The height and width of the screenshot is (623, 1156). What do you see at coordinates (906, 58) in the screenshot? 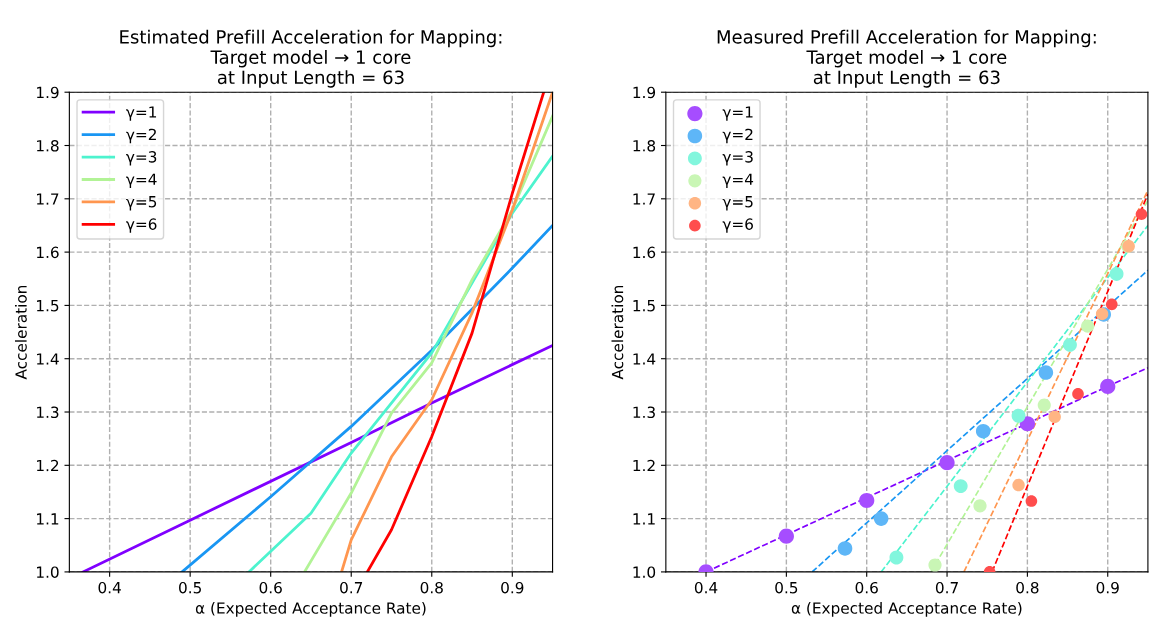
I see `chart-title: Measured Prefill Acceleration for Mapping: Target model → 1 core at Input Length = 63` at bounding box center [906, 58].